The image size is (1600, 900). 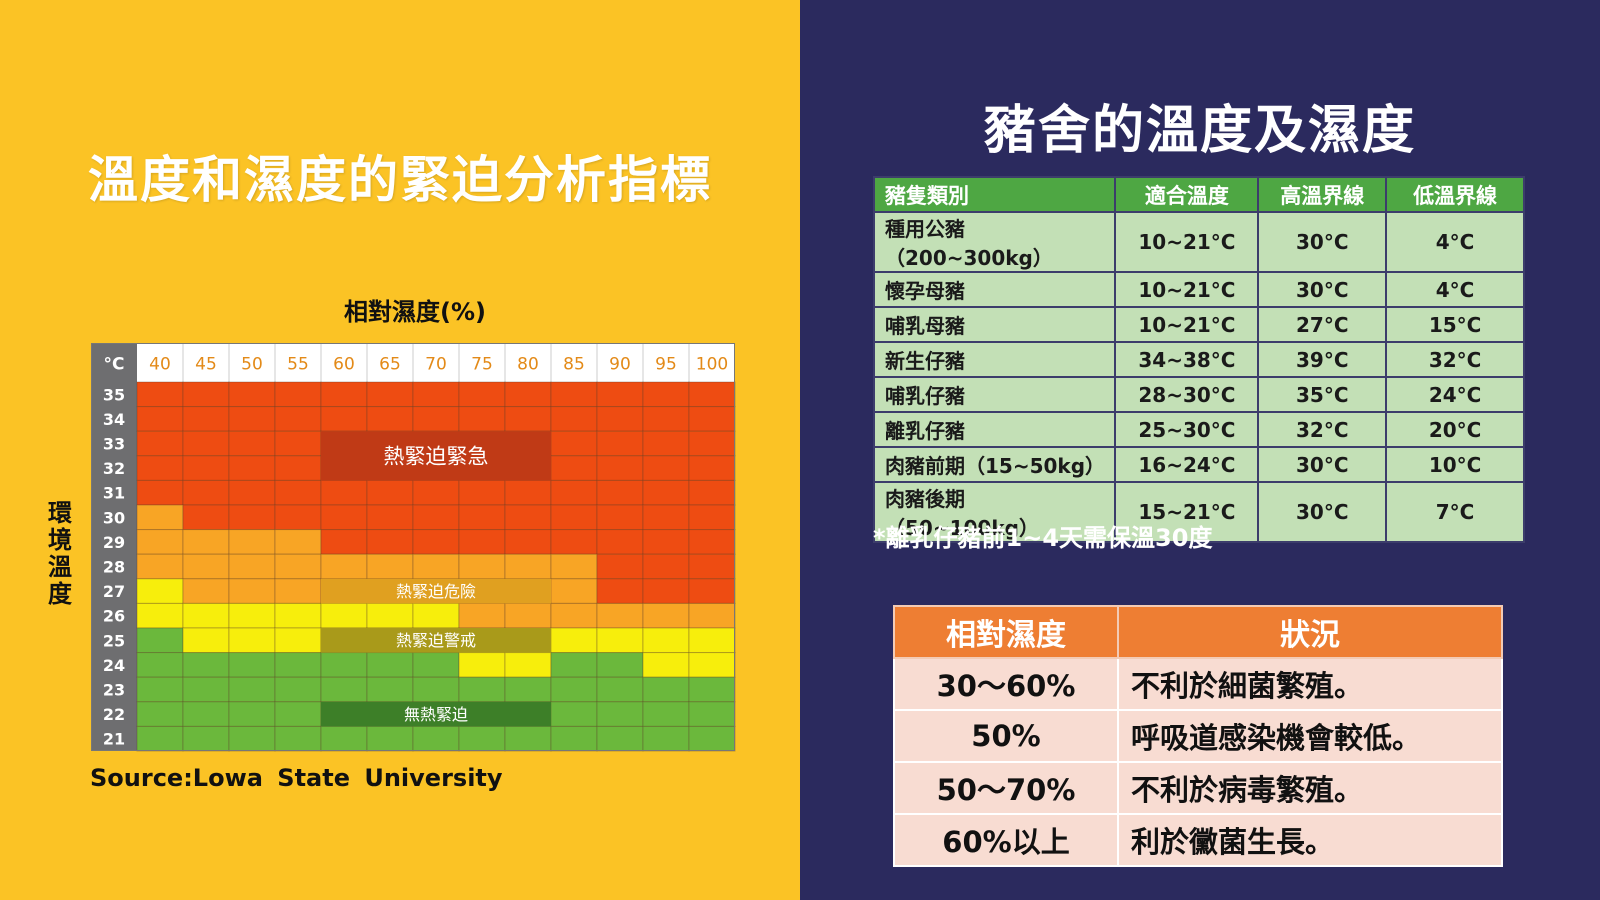 I want to click on pig-table-row: 離乳仔豬 25~30°C 32°C 20°C, so click(x=1198, y=429).